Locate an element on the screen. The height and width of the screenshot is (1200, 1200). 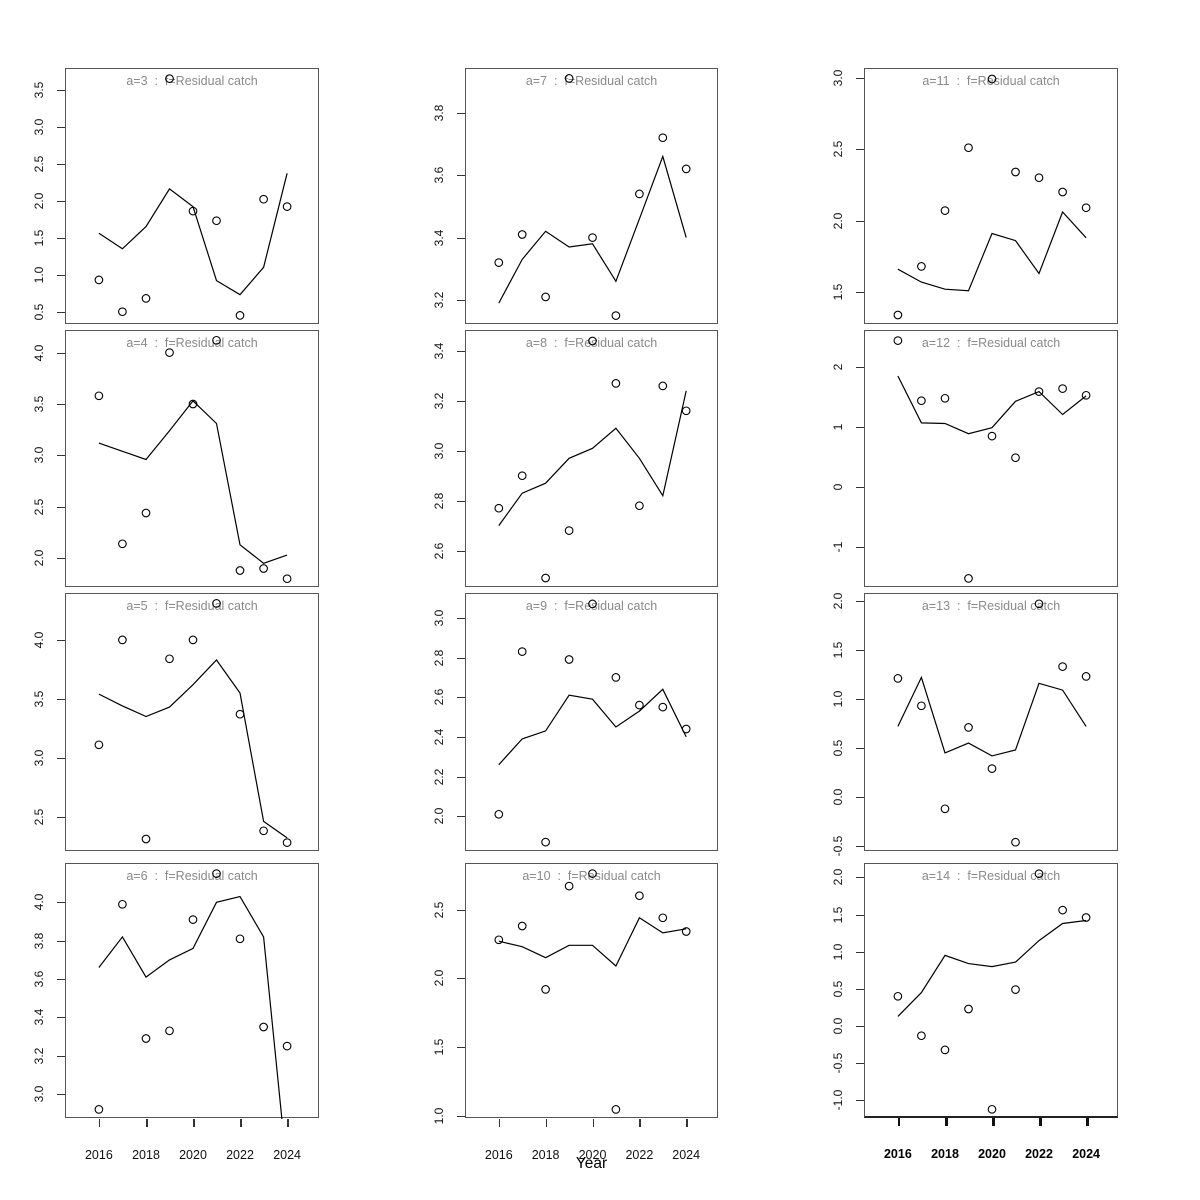
y-tick-label-text: 3.8 is located at coordinates (39, 941).